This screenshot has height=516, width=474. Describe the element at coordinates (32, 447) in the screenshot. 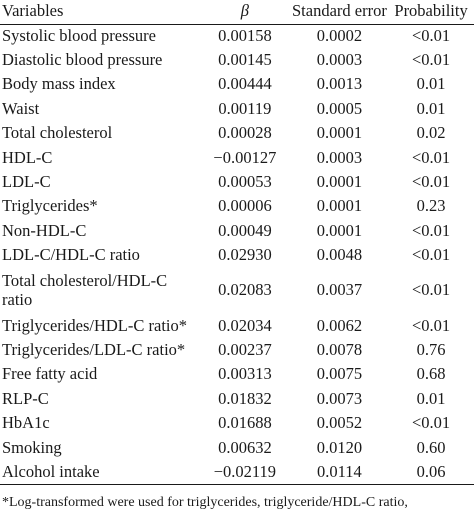

I see `cell-variable: Smoking` at that location.